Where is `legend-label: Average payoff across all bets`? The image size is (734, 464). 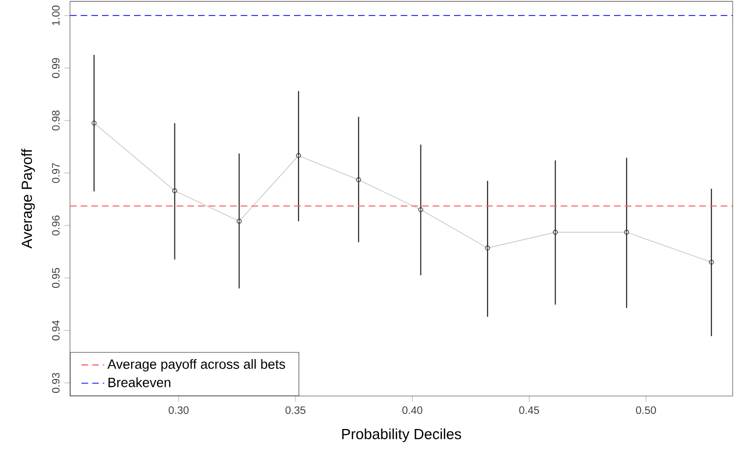 legend-label: Average payoff across all bets is located at coordinates (196, 365).